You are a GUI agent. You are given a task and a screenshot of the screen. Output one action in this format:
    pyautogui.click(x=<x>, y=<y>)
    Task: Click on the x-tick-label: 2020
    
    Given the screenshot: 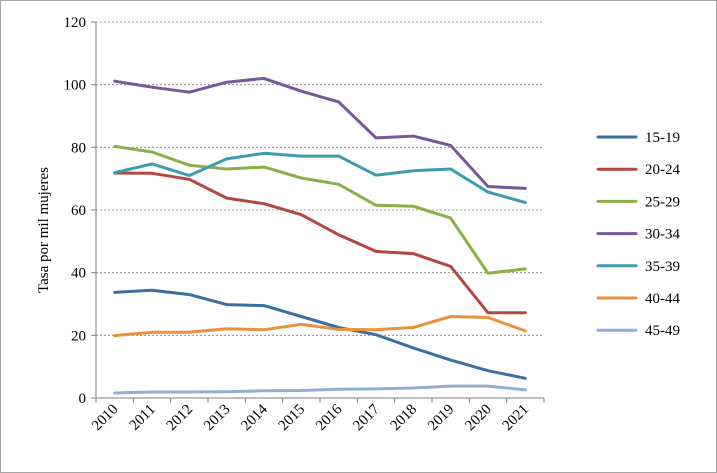 What is the action you would take?
    pyautogui.click(x=478, y=418)
    